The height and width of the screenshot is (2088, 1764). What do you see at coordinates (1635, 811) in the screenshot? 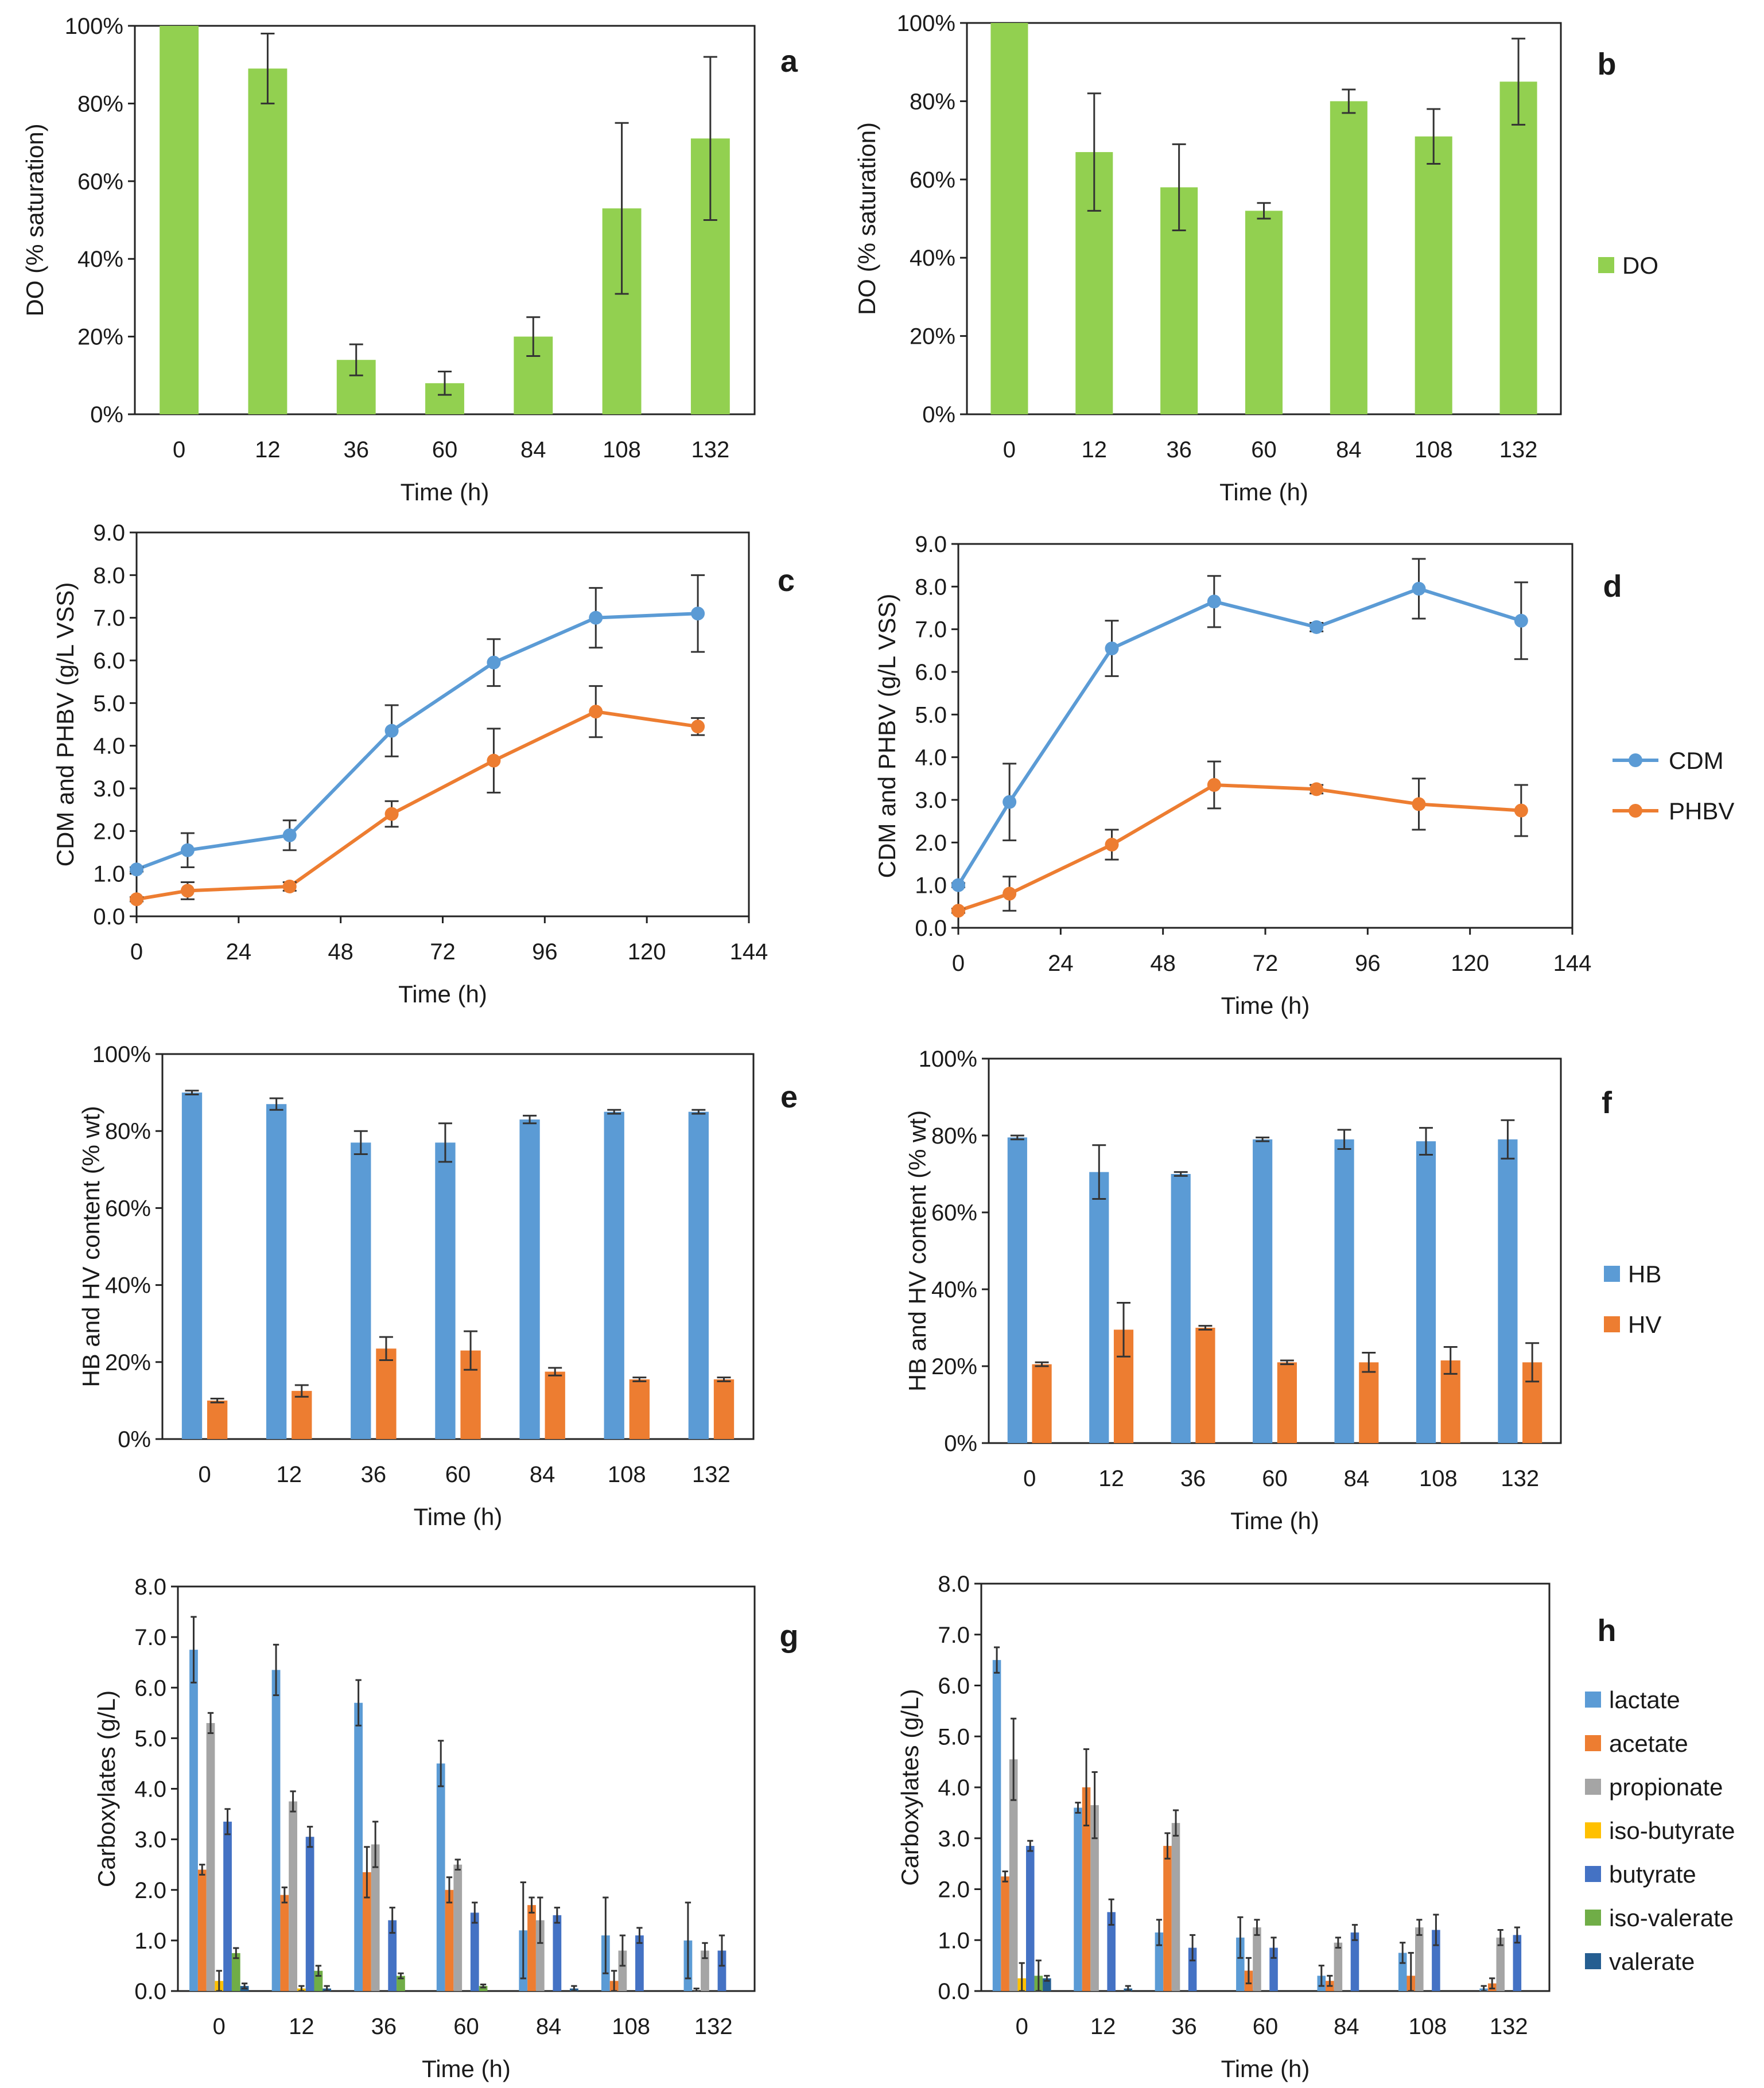
I see `legend-marker-PHBV` at bounding box center [1635, 811].